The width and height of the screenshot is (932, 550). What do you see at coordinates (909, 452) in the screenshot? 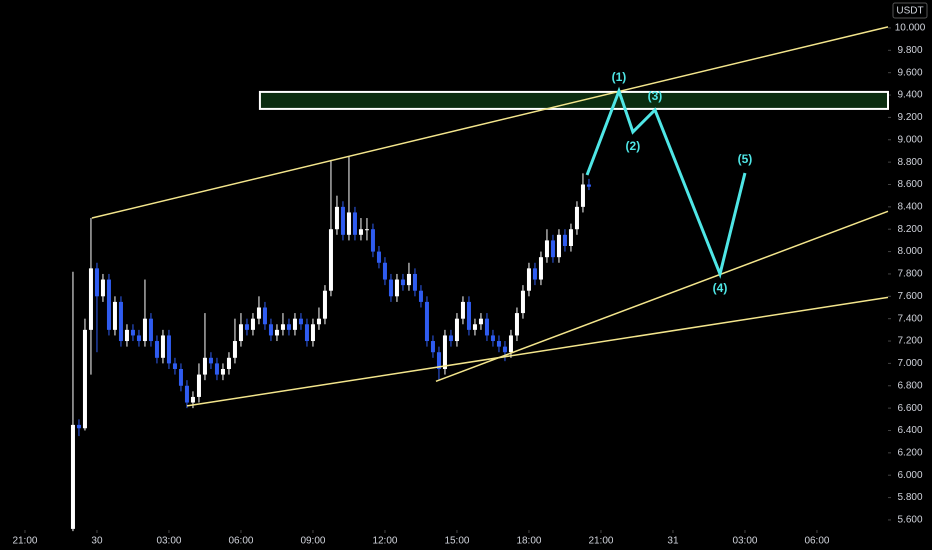
I see `y-tick-label: 6.200` at bounding box center [909, 452].